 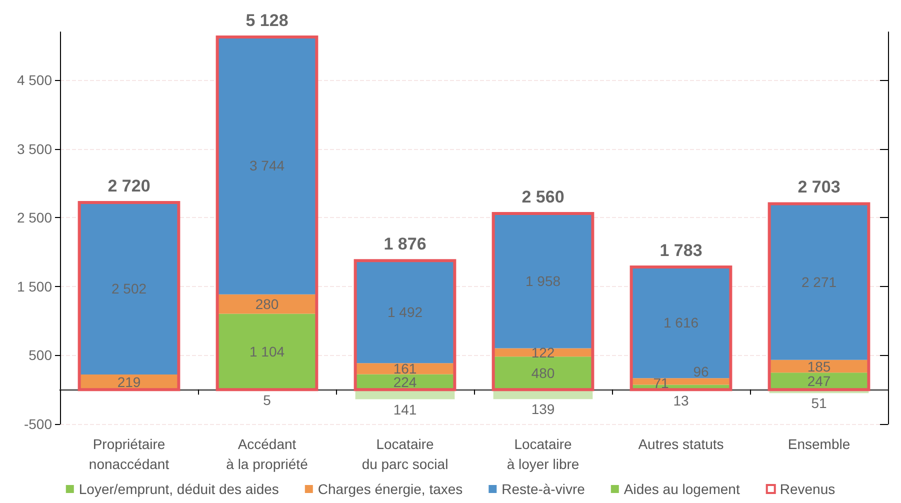 What do you see at coordinates (129, 454) in the screenshot?
I see `x-tick-label: Propriétaire nonaccédant` at bounding box center [129, 454].